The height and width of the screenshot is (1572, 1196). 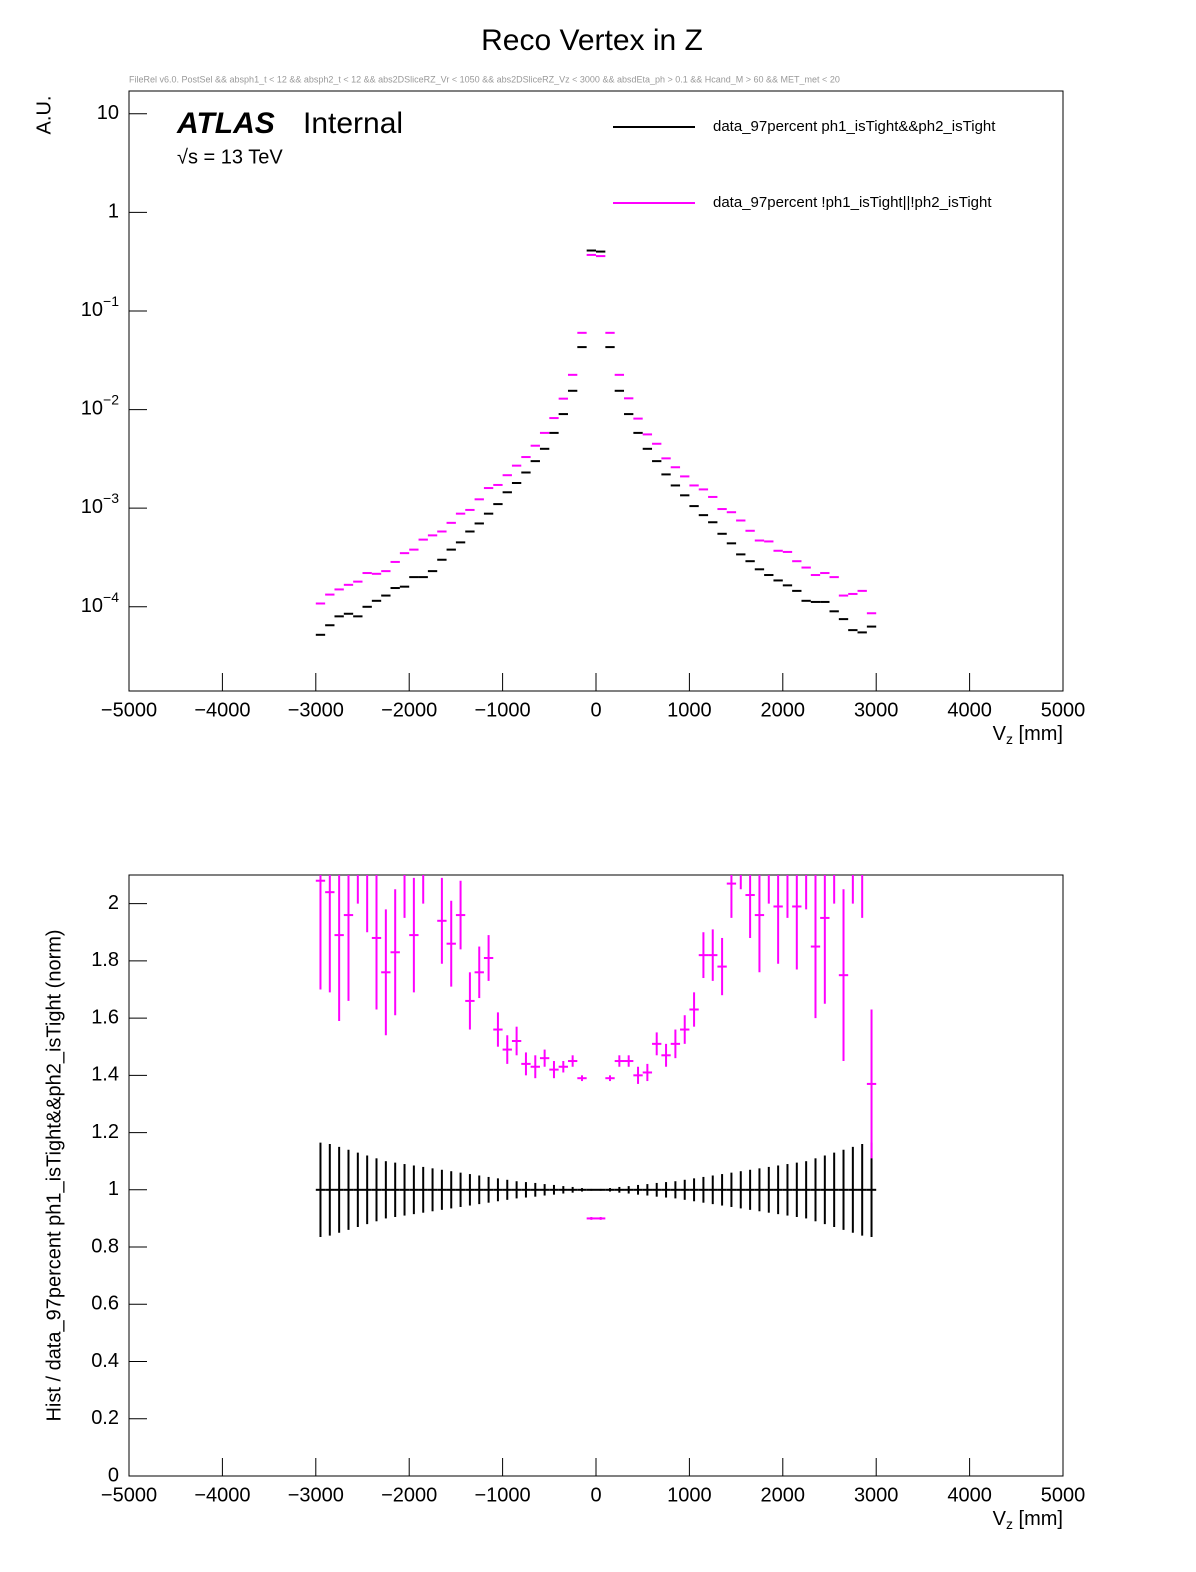 I want to click on y-axis-label: A.U., so click(x=44, y=115).